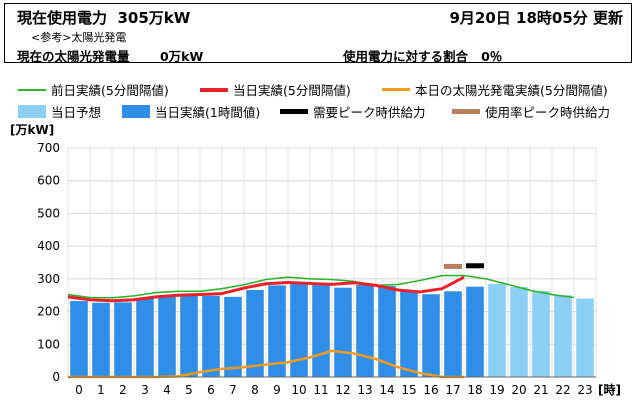 This screenshot has width=640, height=420. I want to click on x-tick-label: 7, so click(233, 390).